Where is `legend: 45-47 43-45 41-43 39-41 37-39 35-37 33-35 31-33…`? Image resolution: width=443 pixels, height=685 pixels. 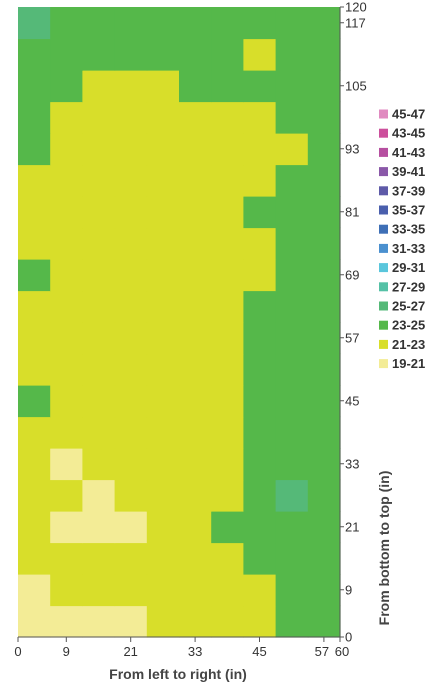 legend: 45-47 43-45 41-43 39-41 37-39 35-37 33-35 31-33… is located at coordinates (402, 239).